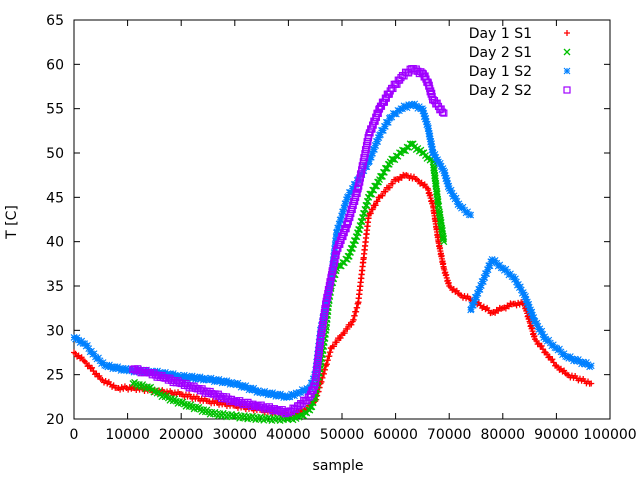  I want to click on x-tick-label: 0, so click(74, 435).